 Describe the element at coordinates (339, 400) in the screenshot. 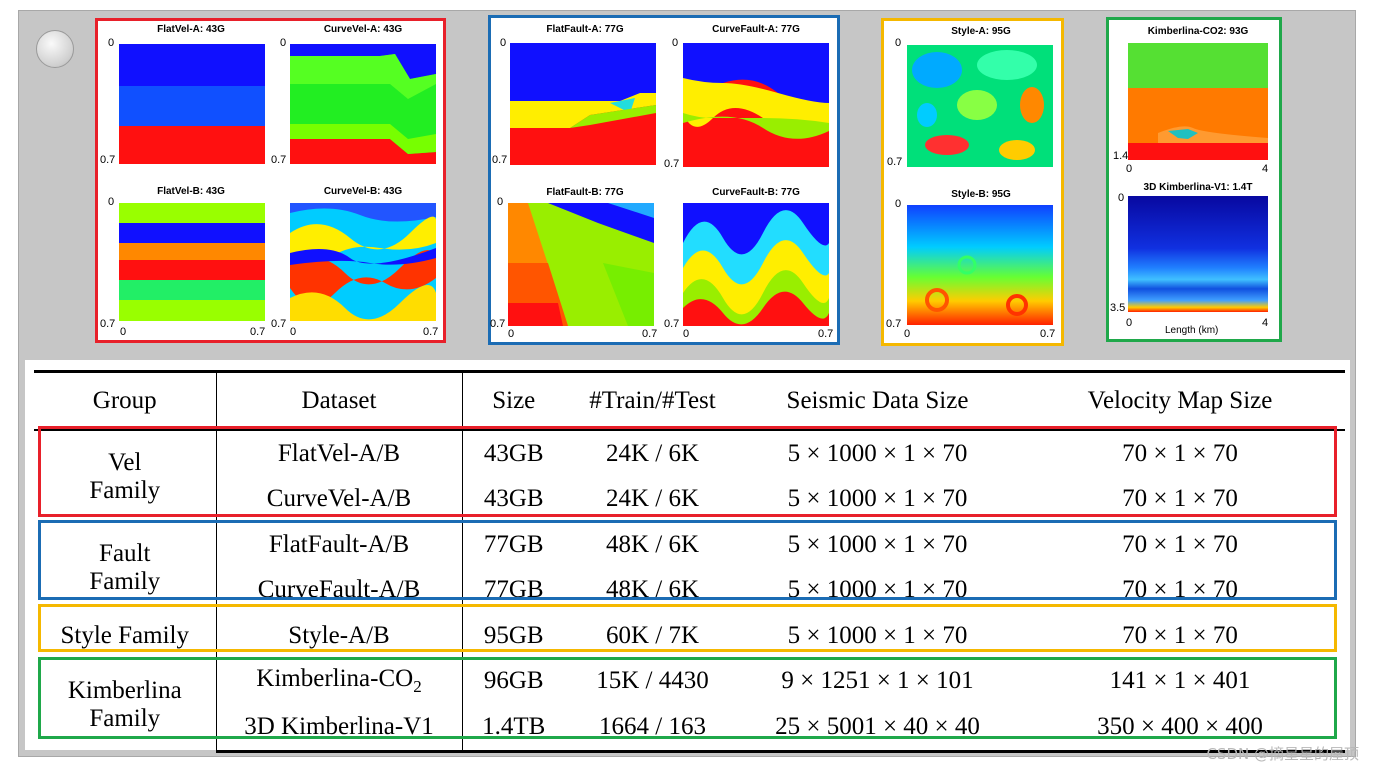

I see `header-dataset: Dataset` at that location.